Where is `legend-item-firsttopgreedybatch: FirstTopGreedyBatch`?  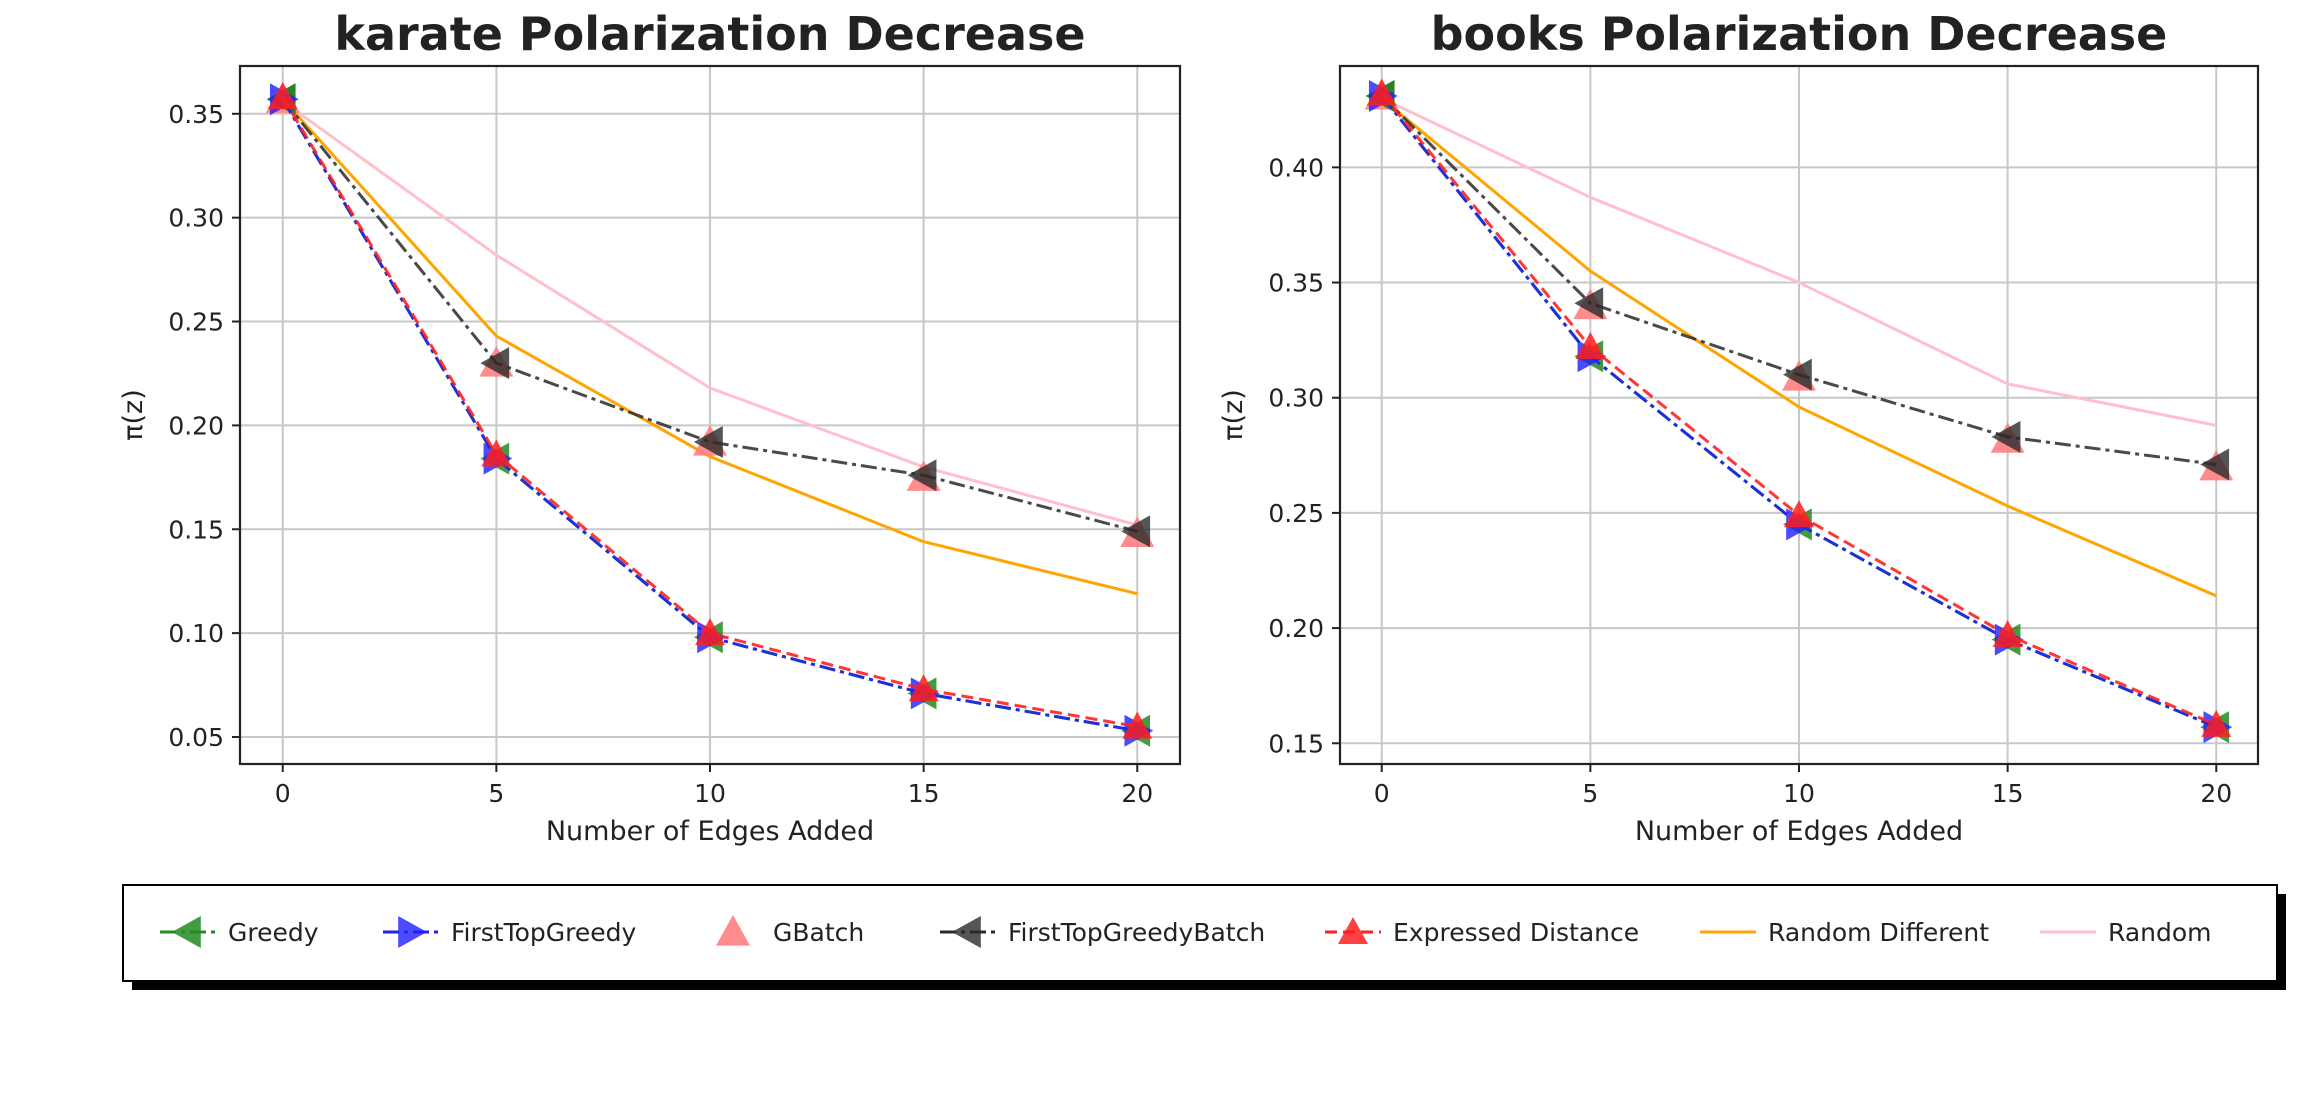 legend-item-firsttopgreedybatch: FirstTopGreedyBatch is located at coordinates (1102, 932).